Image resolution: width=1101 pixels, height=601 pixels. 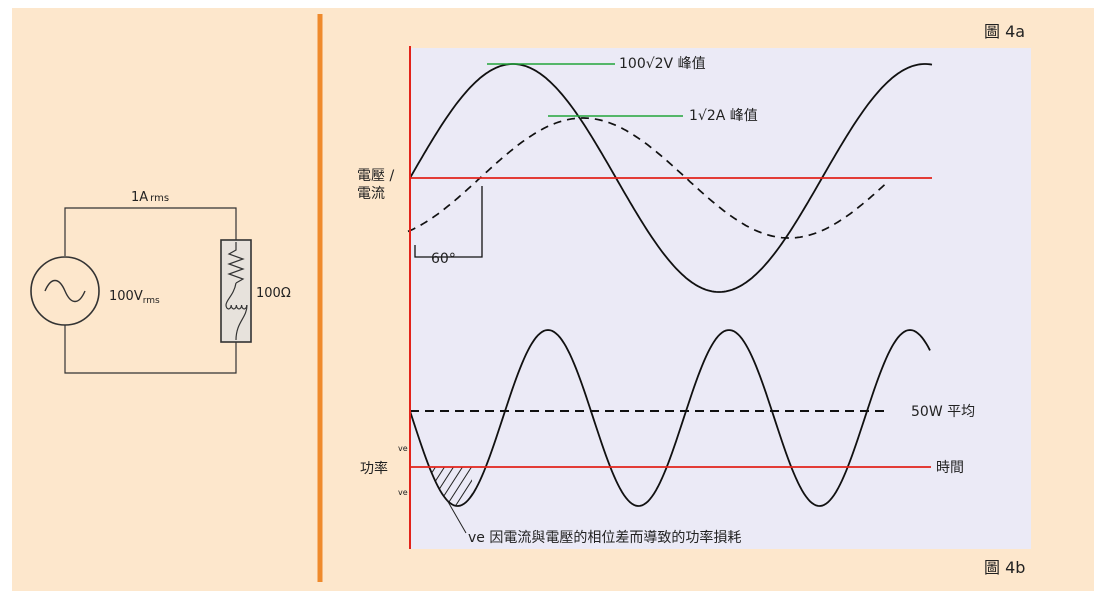 I want to click on circuit-bottom-wire, so click(x=150, y=349).